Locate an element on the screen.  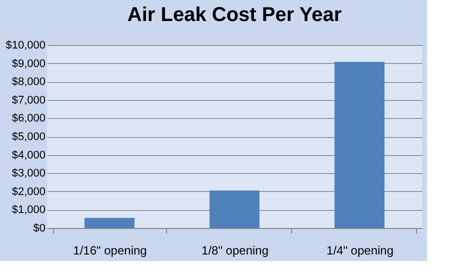
y-tick-label: $4,000 is located at coordinates (29, 155).